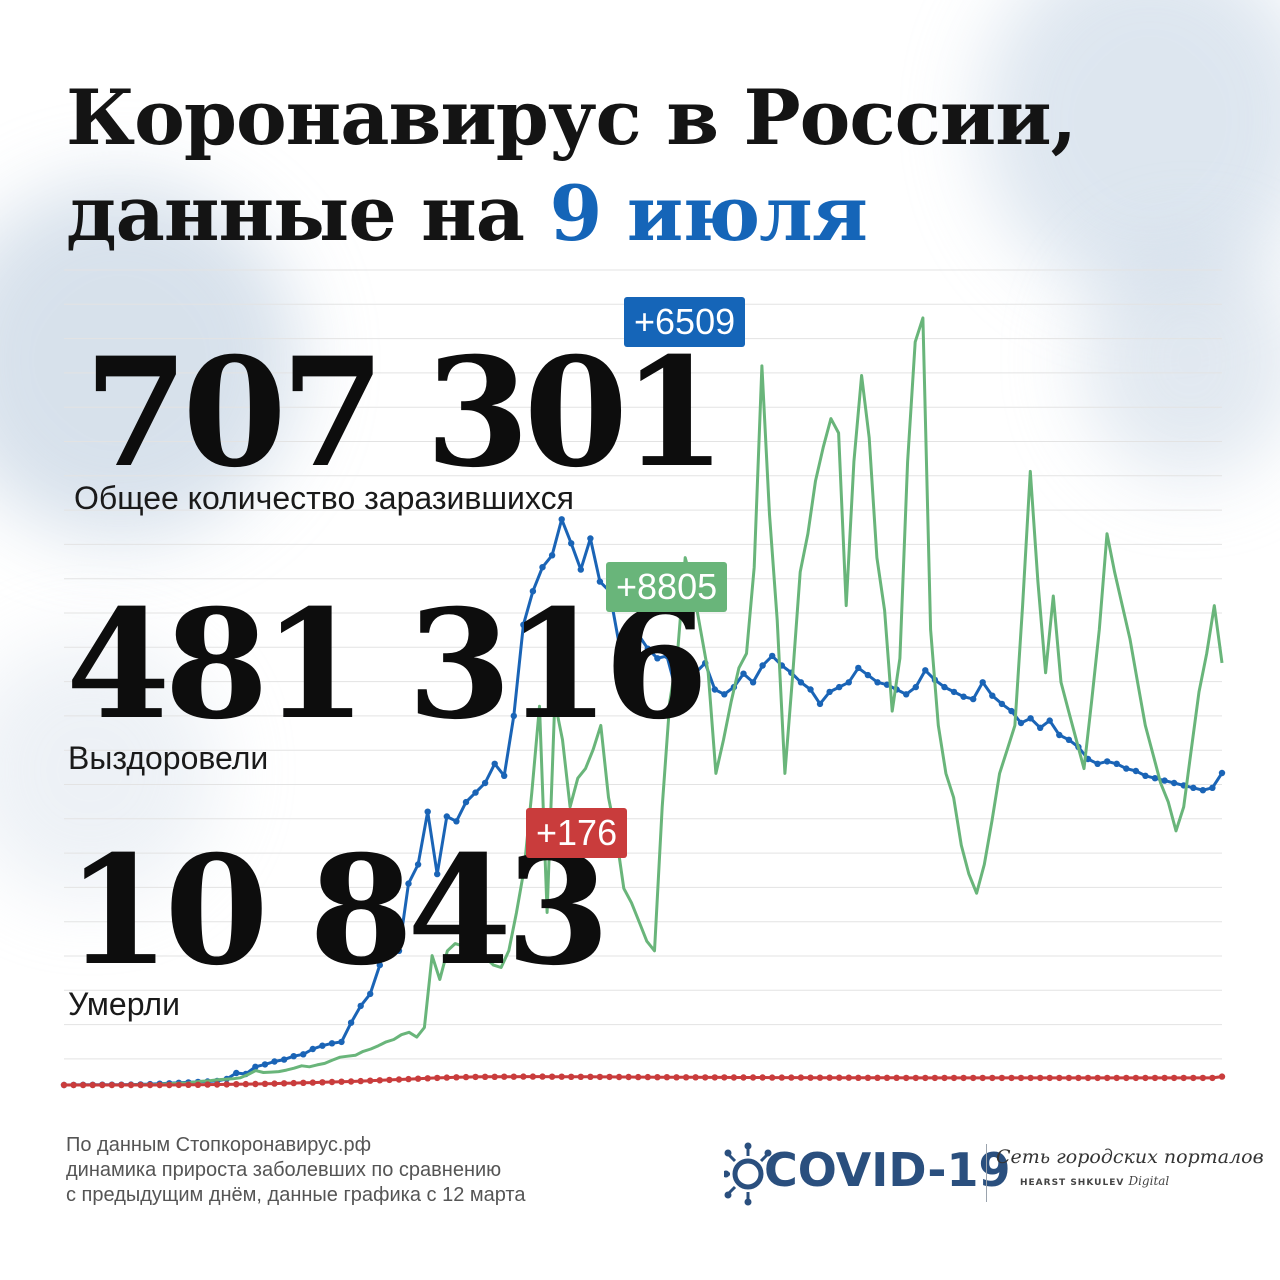  Describe the element at coordinates (1072, 1183) in the screenshot. I see `partner-brand-name: HEARST SHKULEV` at that location.